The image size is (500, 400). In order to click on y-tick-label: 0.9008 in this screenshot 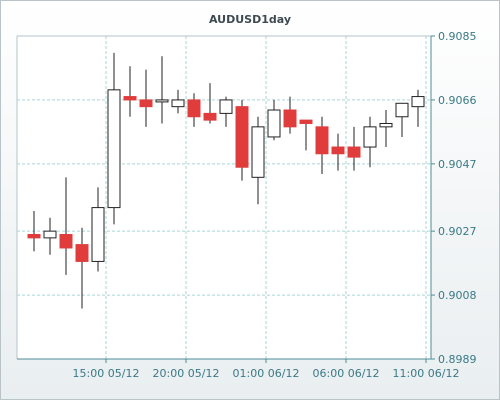, I will do `click(457, 295)`.